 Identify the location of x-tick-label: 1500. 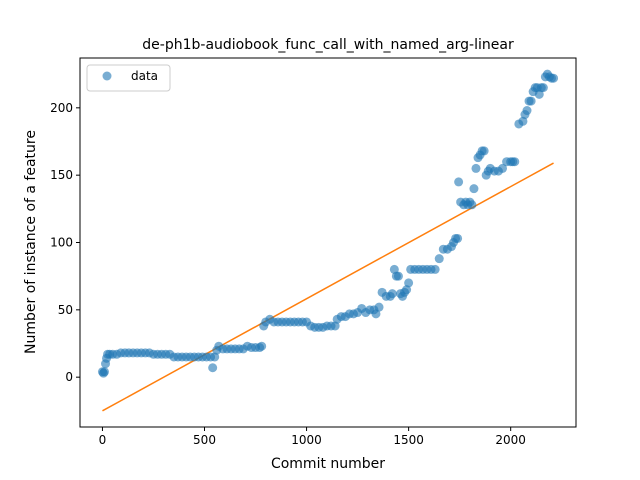
(408, 440).